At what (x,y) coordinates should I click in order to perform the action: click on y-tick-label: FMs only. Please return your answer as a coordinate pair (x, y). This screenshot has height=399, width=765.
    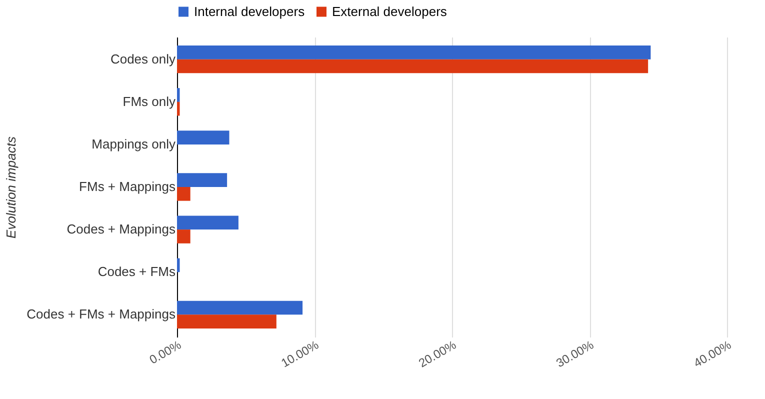
    Looking at the image, I should click on (149, 101).